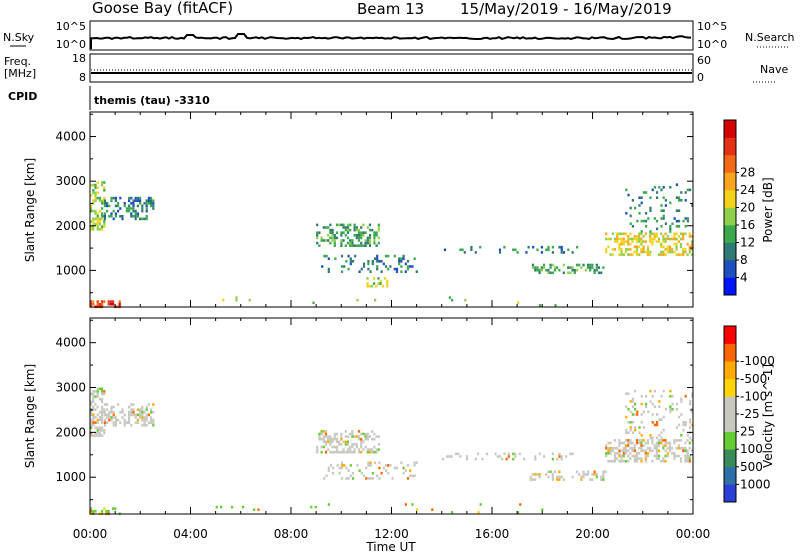 Image resolution: width=800 pixels, height=554 pixels. I want to click on x-tick-label: 00:00, so click(693, 534).